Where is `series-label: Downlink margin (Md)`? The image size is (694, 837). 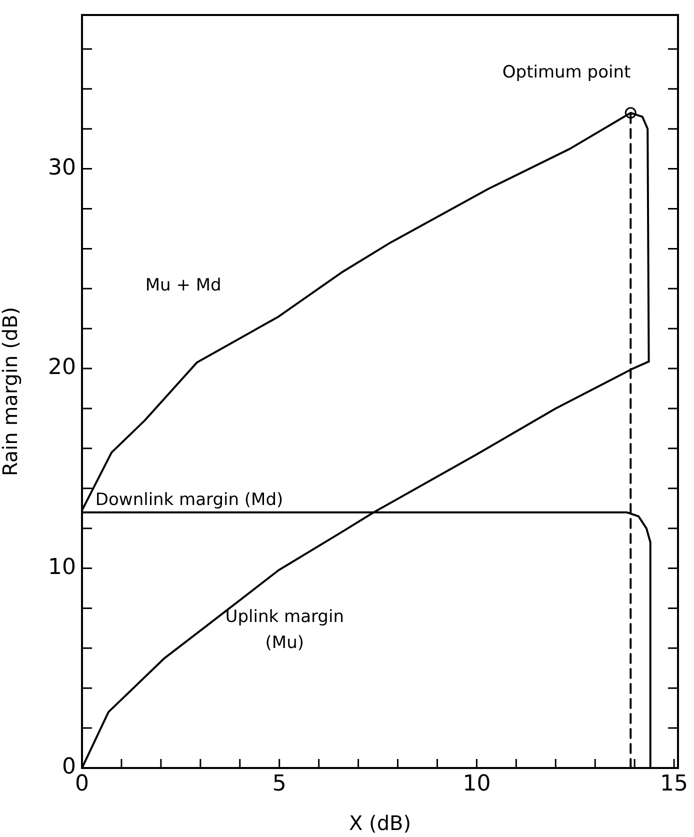 series-label: Downlink margin (Md) is located at coordinates (189, 500).